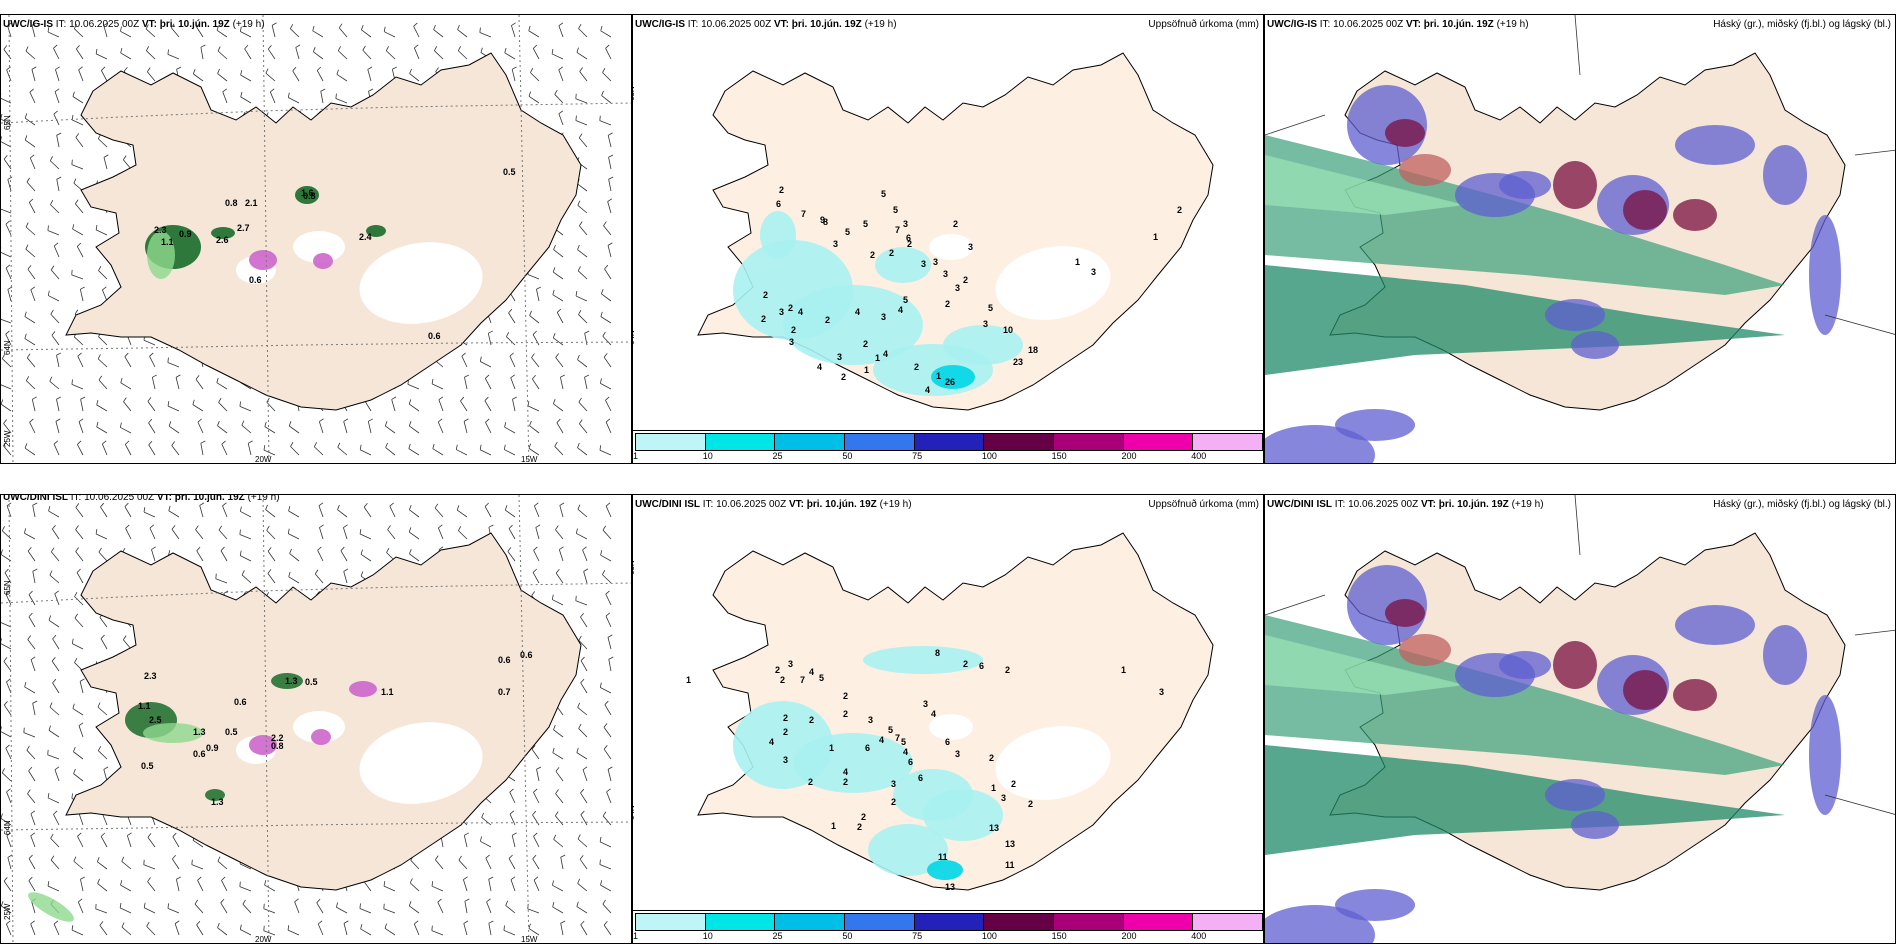 This screenshot has width=1900, height=950. I want to click on precip-value-label: 2, so click(965, 664).